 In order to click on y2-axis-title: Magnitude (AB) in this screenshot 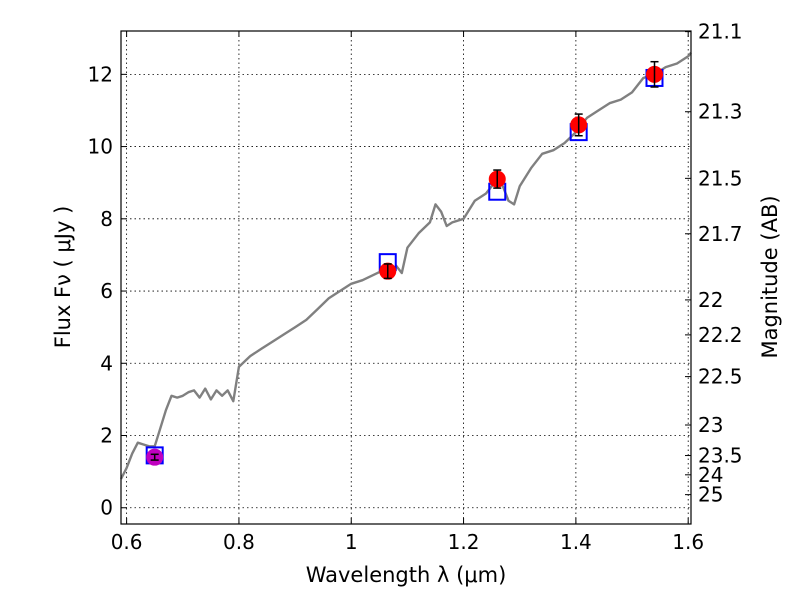, I will do `click(770, 276)`.